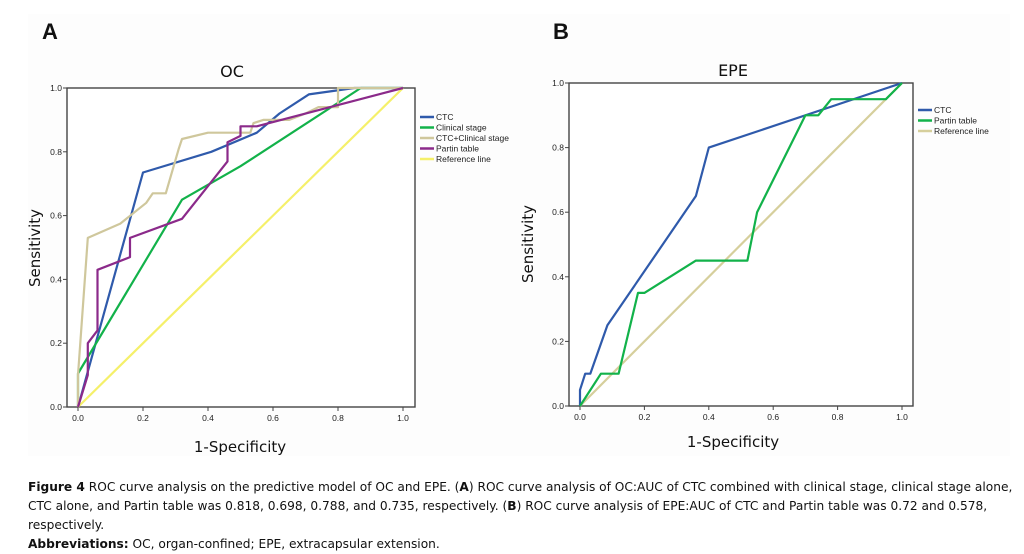 This screenshot has width=1024, height=554. What do you see at coordinates (709, 417) in the screenshot?
I see `epe-x-tick-label: 0.4` at bounding box center [709, 417].